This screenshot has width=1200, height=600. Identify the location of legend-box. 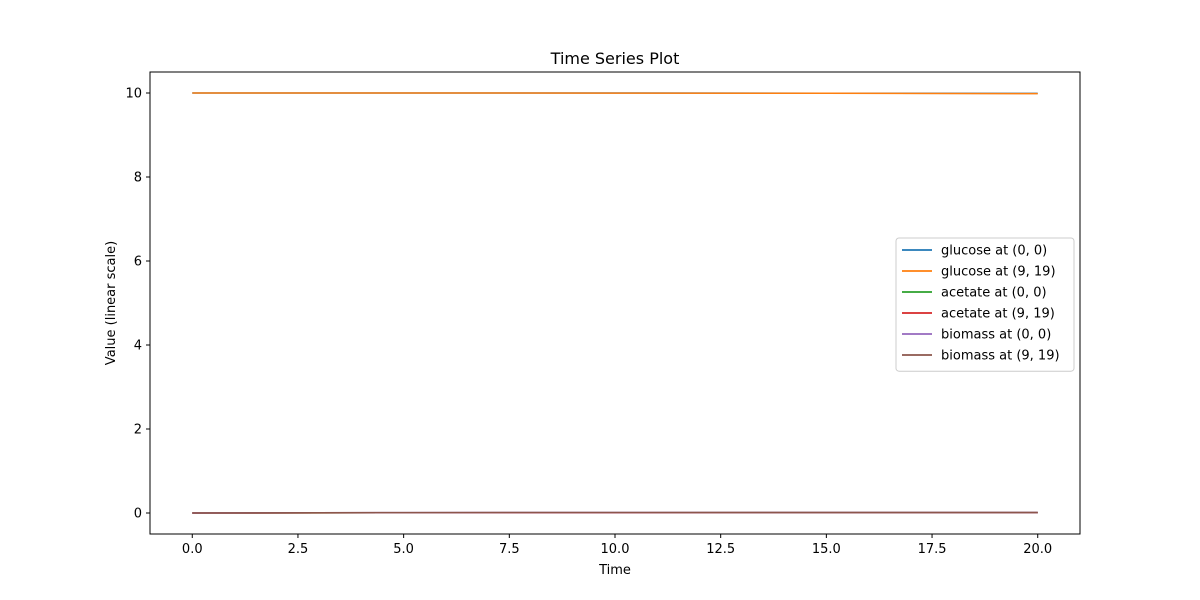
(985, 304).